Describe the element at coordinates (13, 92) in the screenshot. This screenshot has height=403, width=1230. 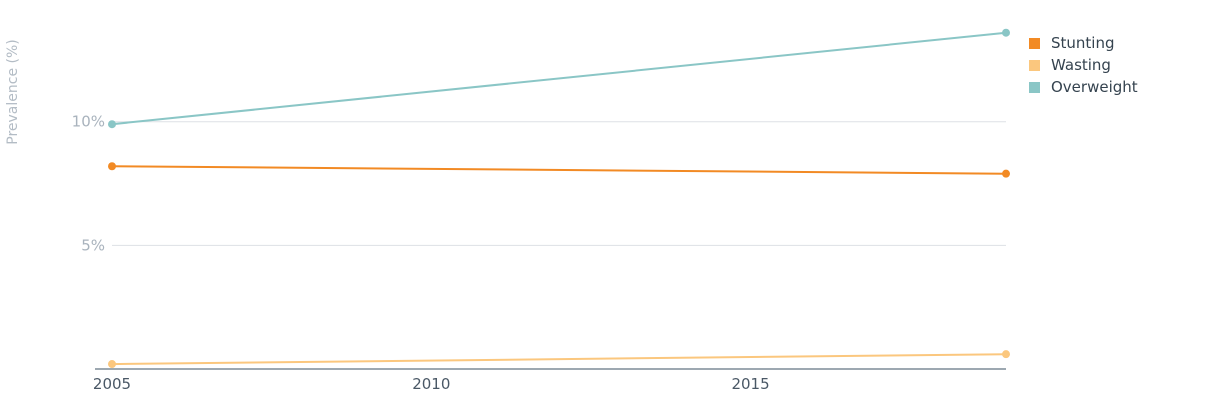
I see `y-axis-title: Prevalence (%)` at that location.